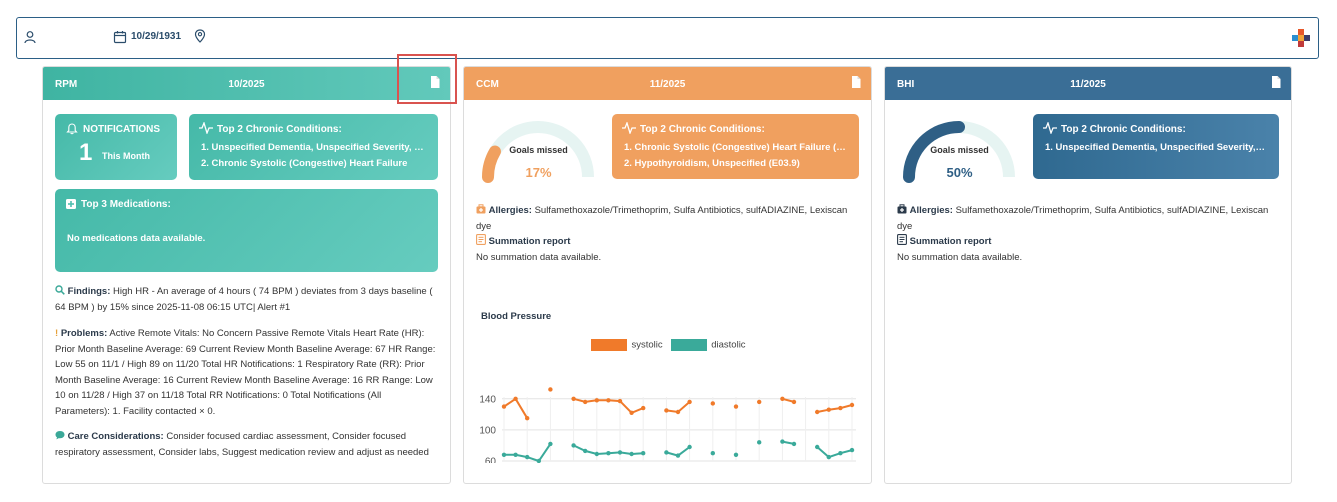 The width and height of the screenshot is (1337, 502). Describe the element at coordinates (1088, 83) in the screenshot. I see `bhi-header: BHI 11/2025` at that location.